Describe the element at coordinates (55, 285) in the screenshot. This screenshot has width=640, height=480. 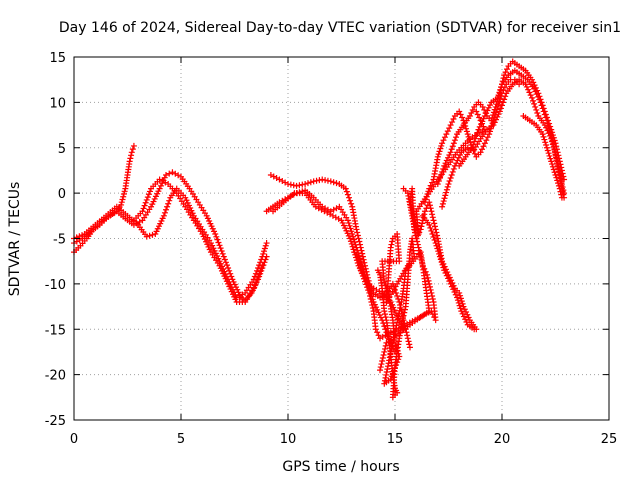
I see `y-tick-label: -10` at that location.